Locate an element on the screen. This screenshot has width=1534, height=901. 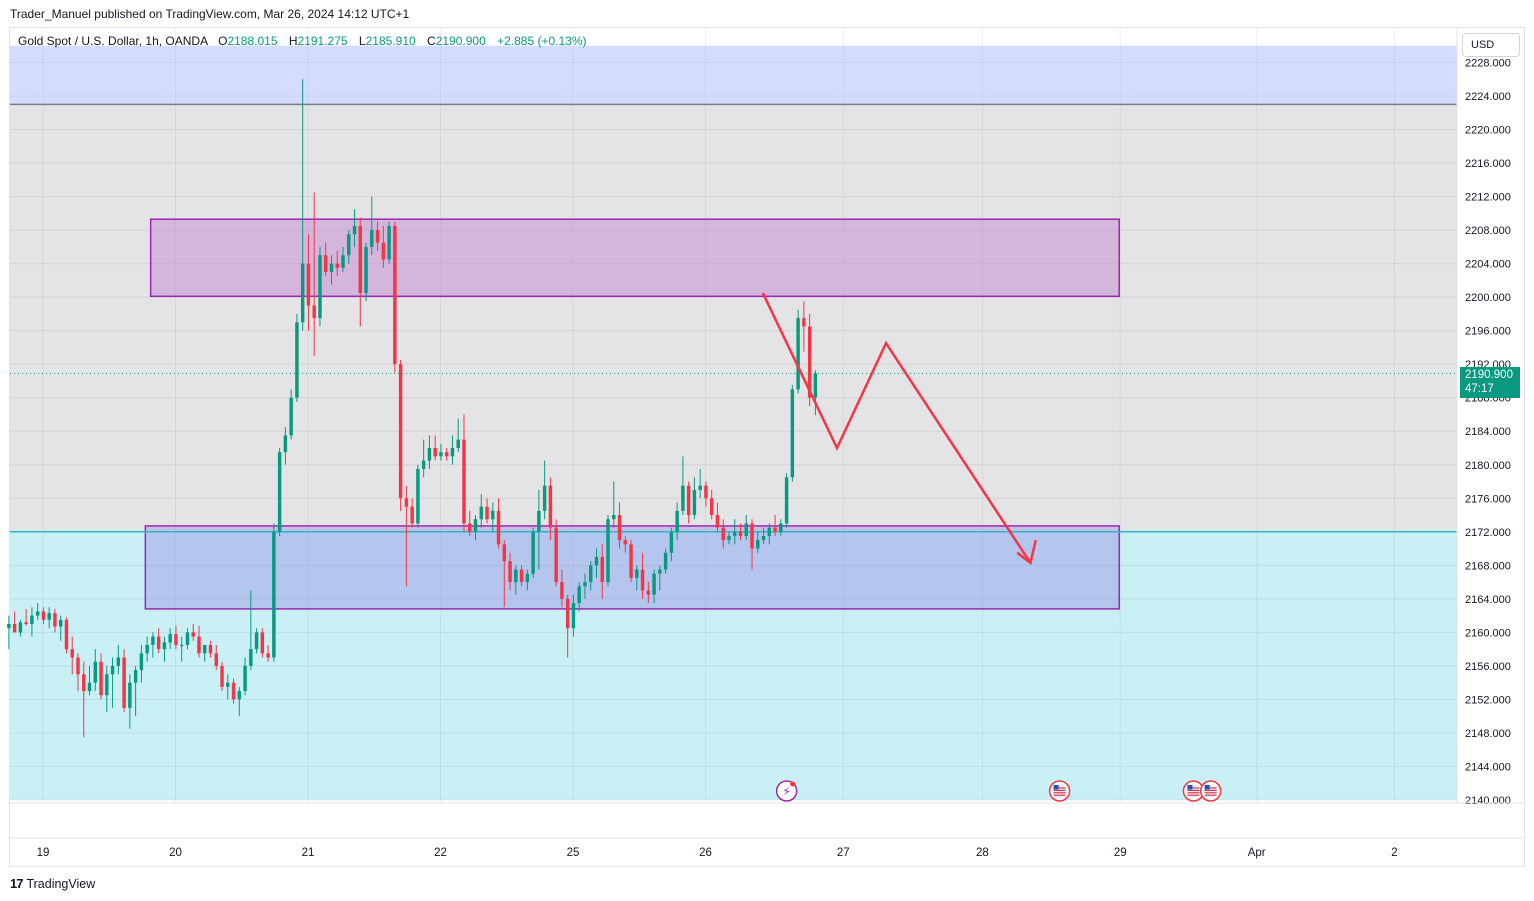
currency-button: USD is located at coordinates (1491, 45).